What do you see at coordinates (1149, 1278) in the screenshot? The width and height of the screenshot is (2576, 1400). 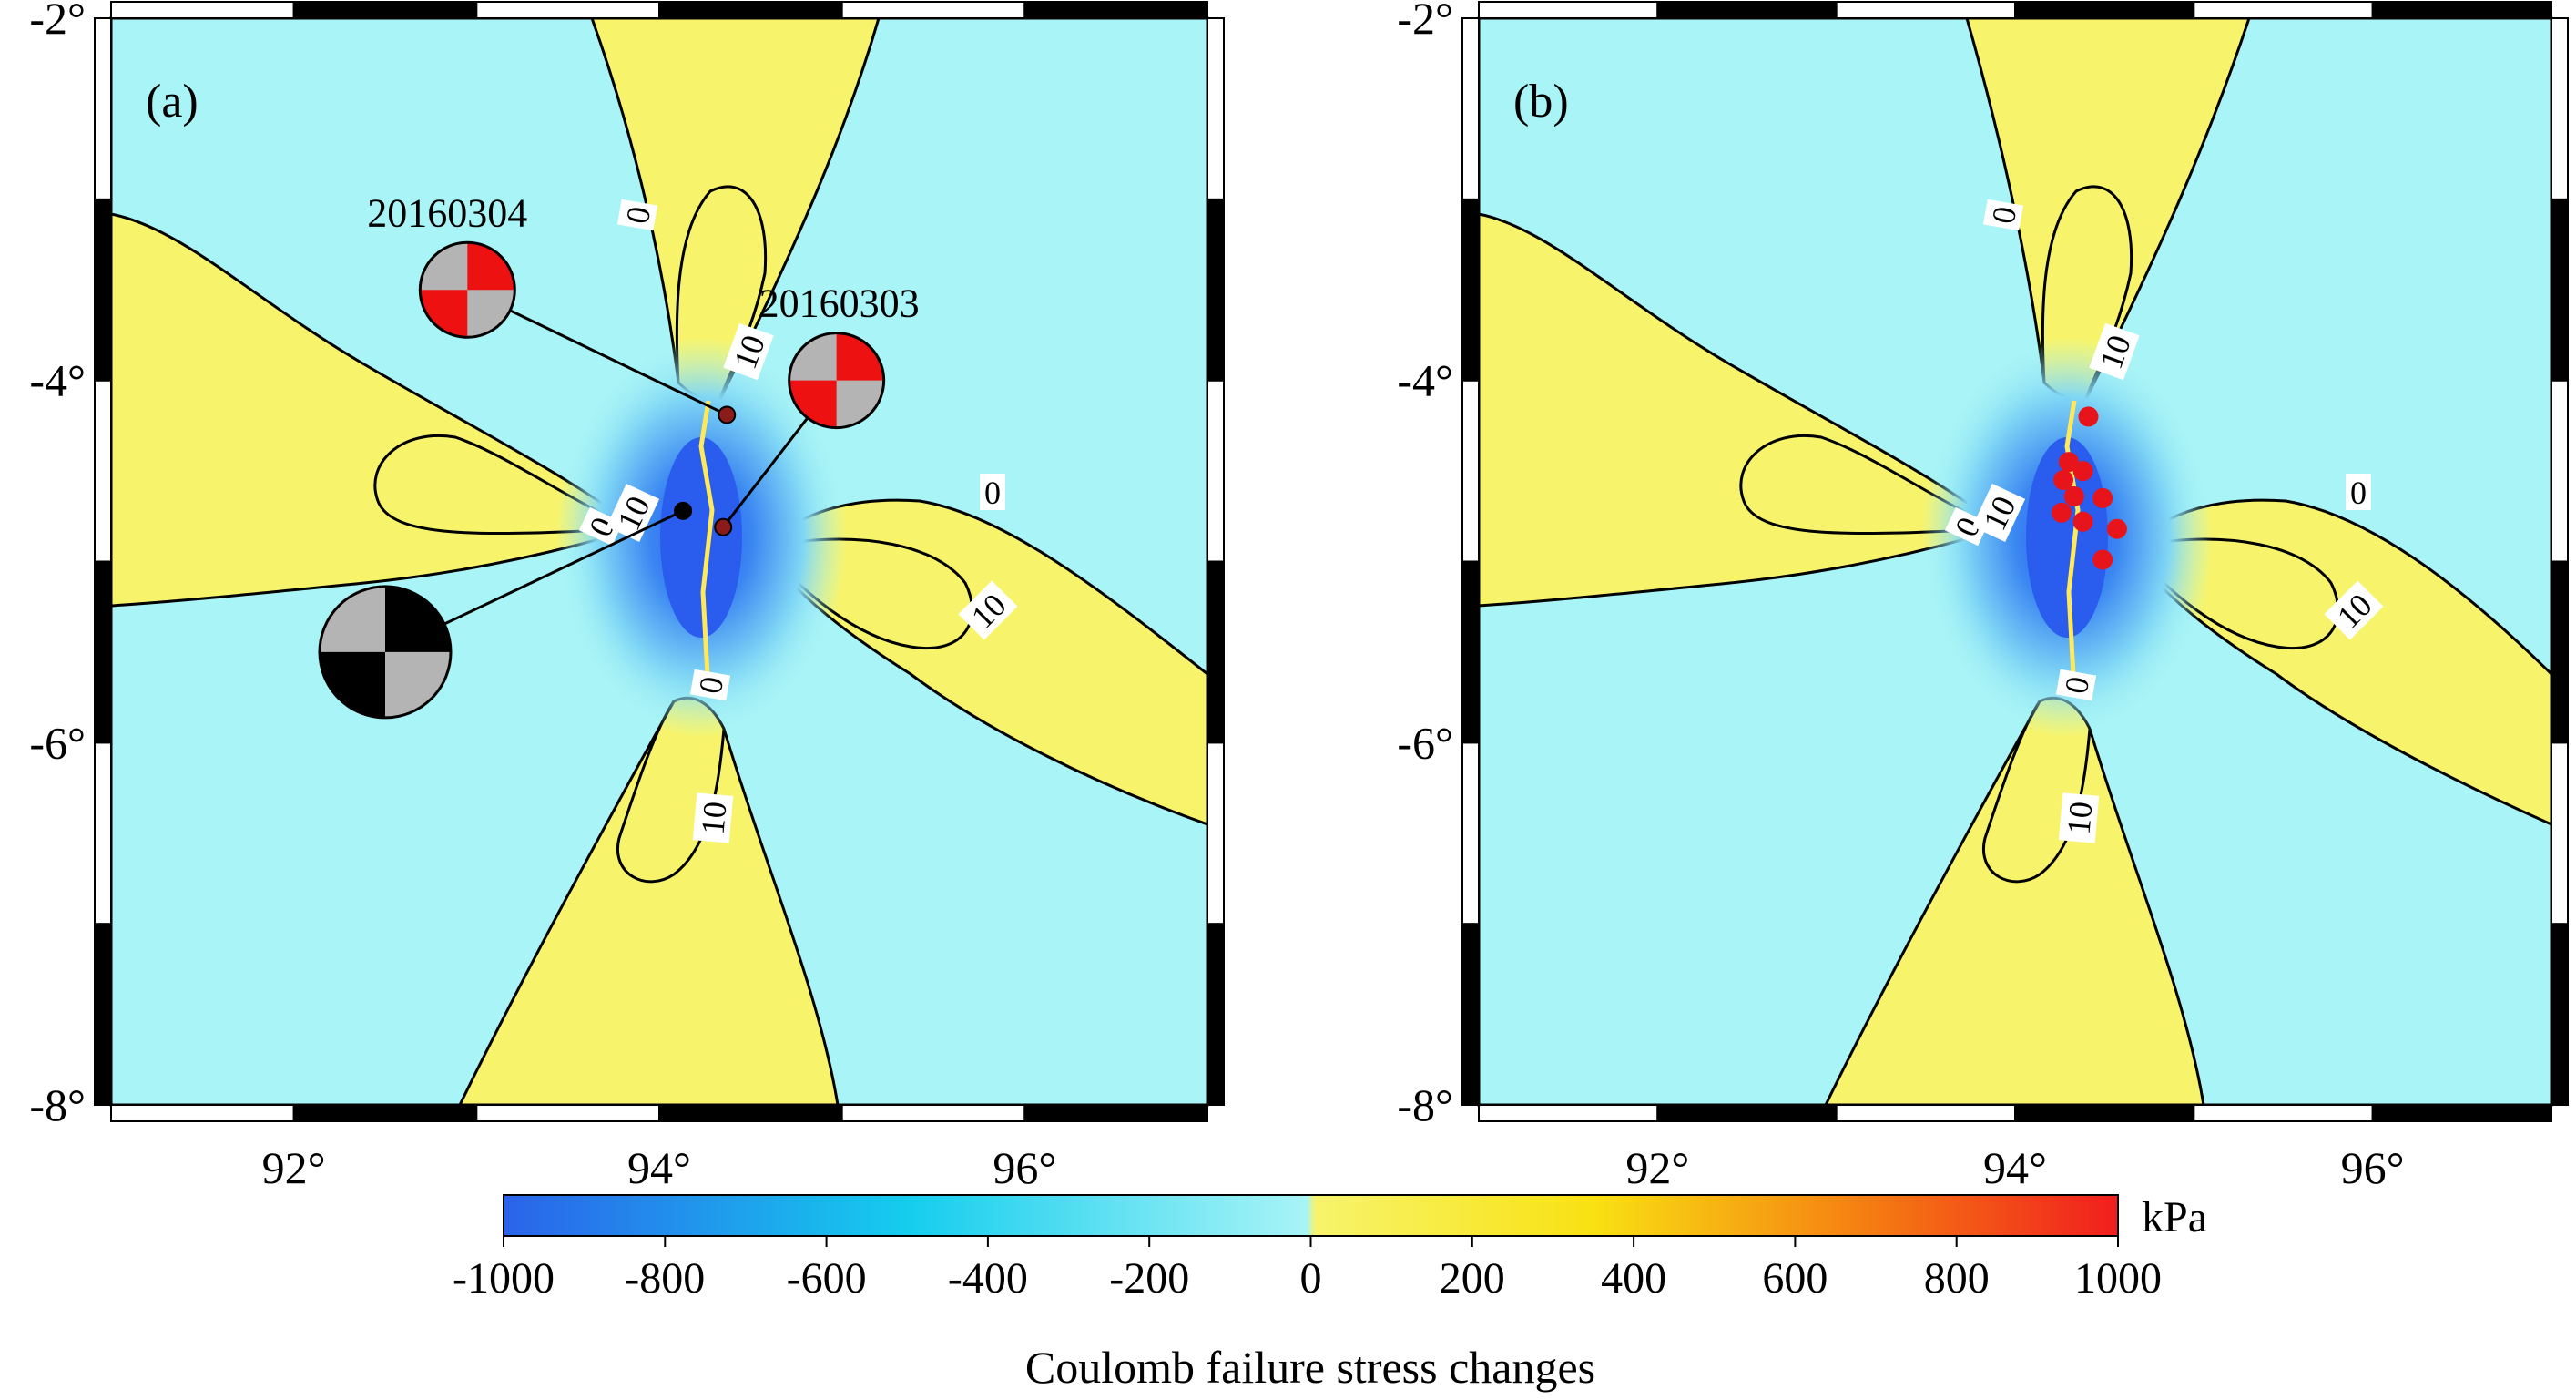 I see `colorbar-tick-label: -200` at bounding box center [1149, 1278].